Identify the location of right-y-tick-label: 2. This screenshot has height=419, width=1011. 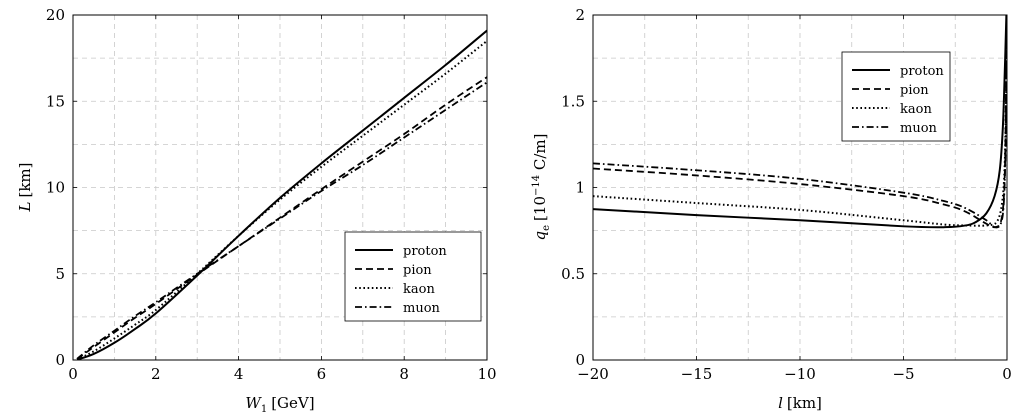
(580, 15).